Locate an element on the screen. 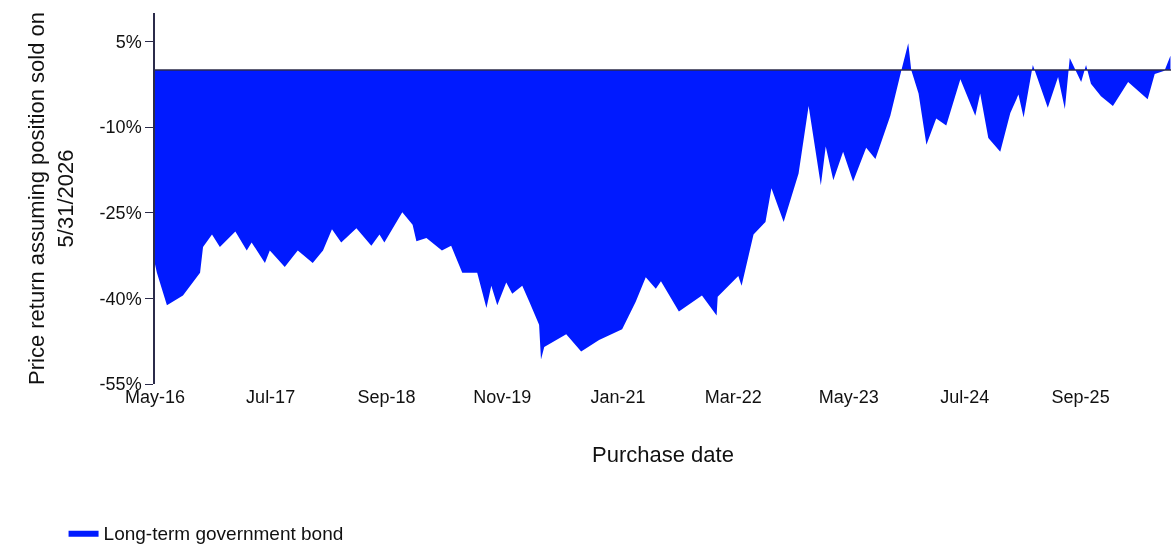 The image size is (1173, 554). y-tick-label: -40% is located at coordinates (120, 298).